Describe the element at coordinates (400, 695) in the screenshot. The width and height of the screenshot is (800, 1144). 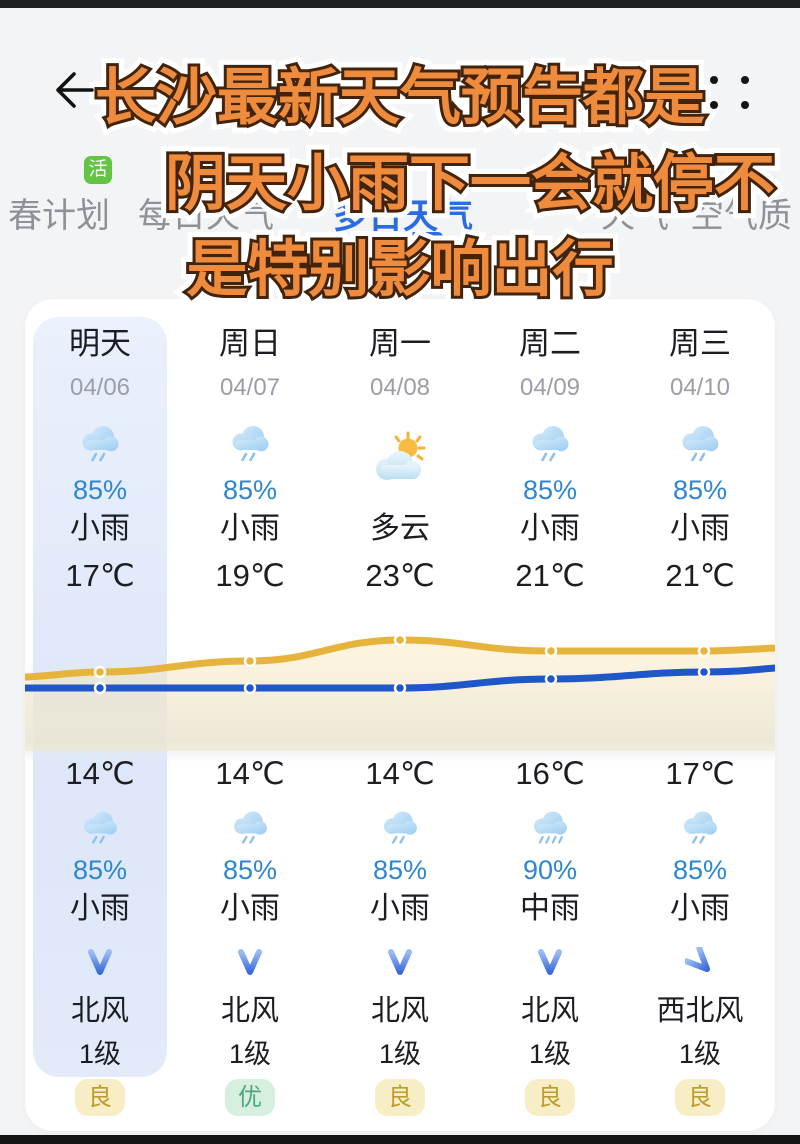
I see `high-temp-area` at that location.